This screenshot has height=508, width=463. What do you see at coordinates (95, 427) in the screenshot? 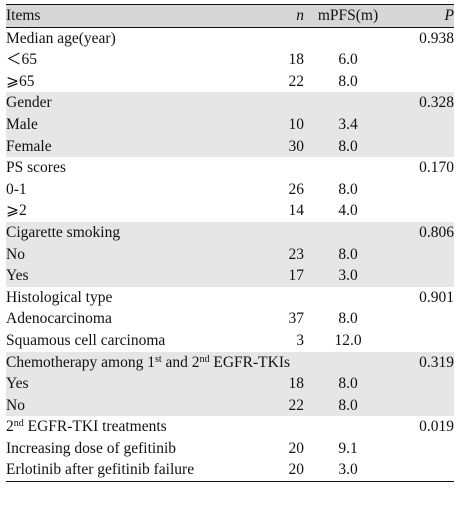
I see `label-text: EGFR-TKI treatments` at bounding box center [95, 427].